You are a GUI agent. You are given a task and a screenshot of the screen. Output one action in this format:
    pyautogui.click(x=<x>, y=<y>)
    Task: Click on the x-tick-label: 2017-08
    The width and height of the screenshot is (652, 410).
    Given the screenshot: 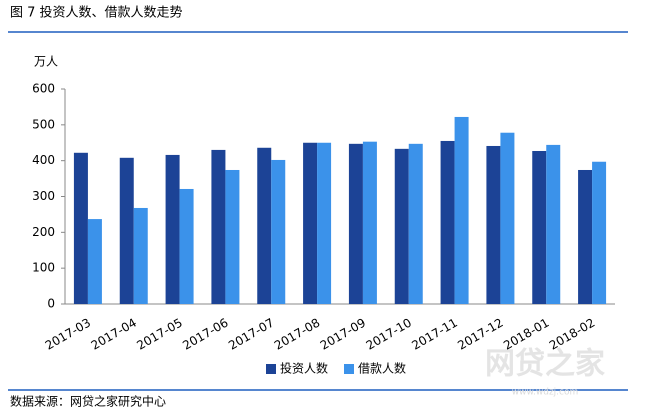 What is the action you would take?
    pyautogui.click(x=297, y=334)
    